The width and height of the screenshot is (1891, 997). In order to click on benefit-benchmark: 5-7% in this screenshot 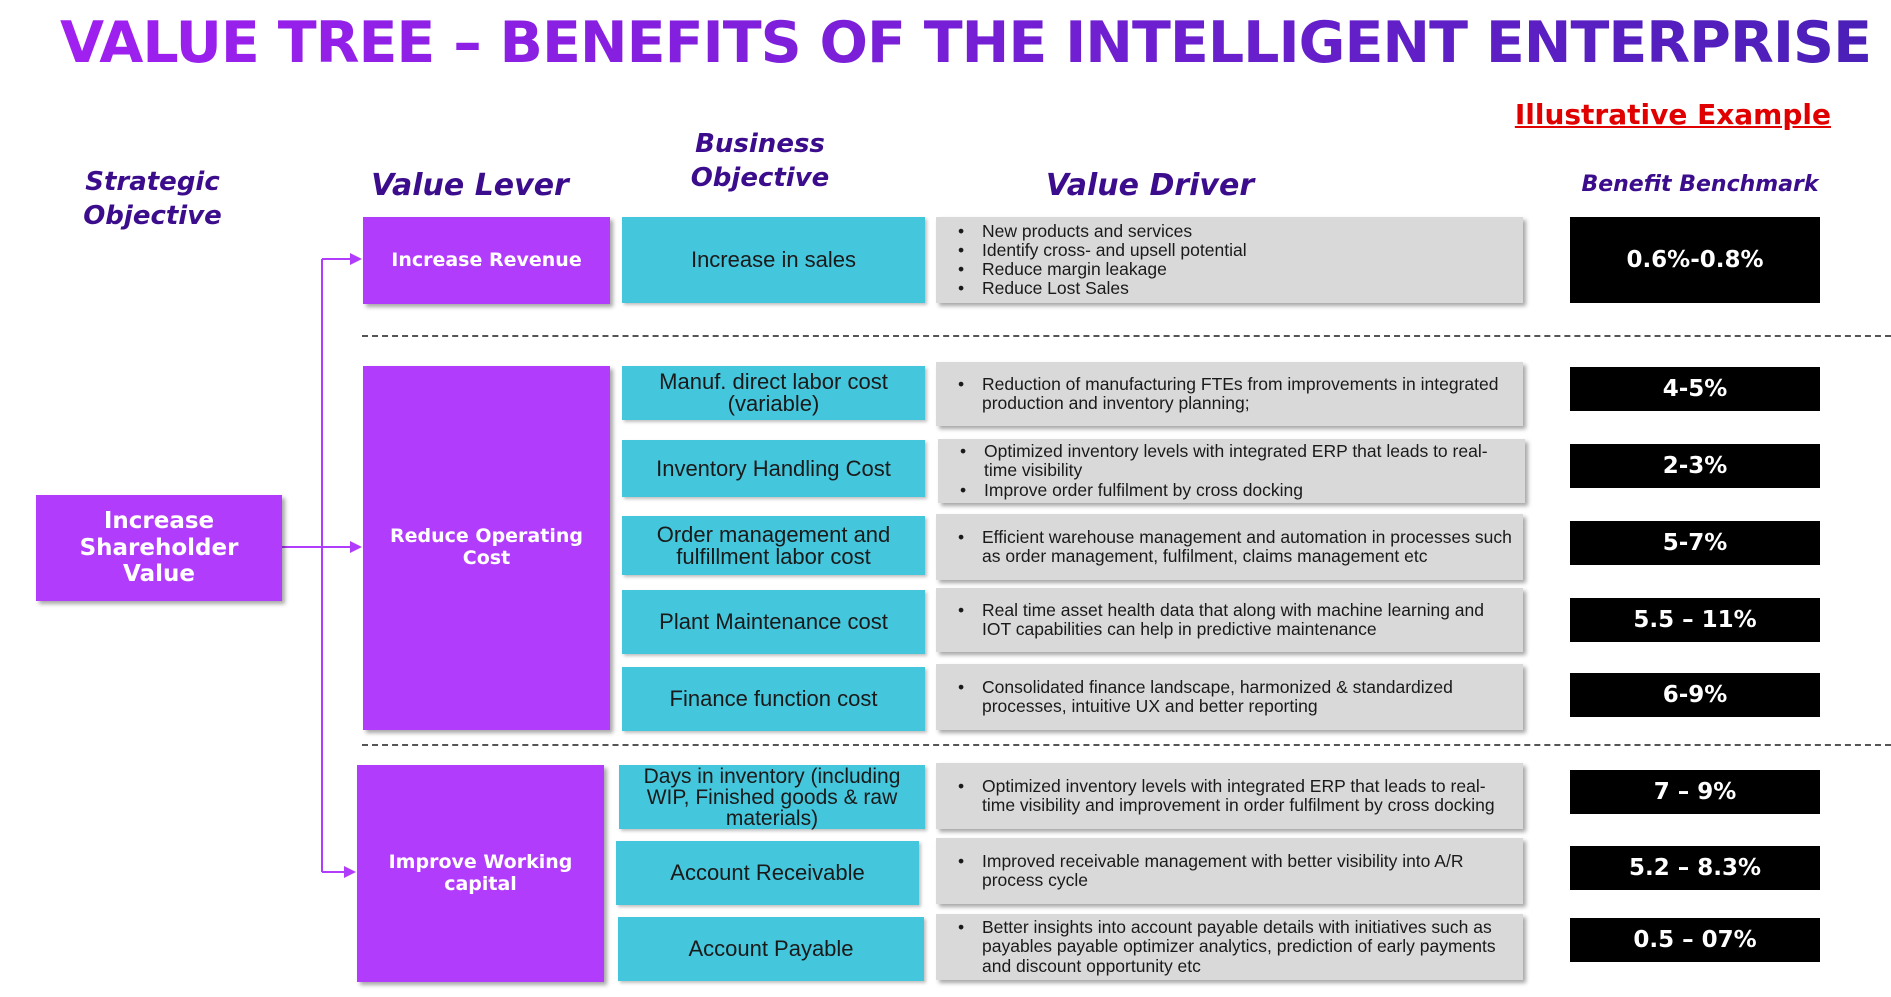, I will do `click(1695, 543)`.